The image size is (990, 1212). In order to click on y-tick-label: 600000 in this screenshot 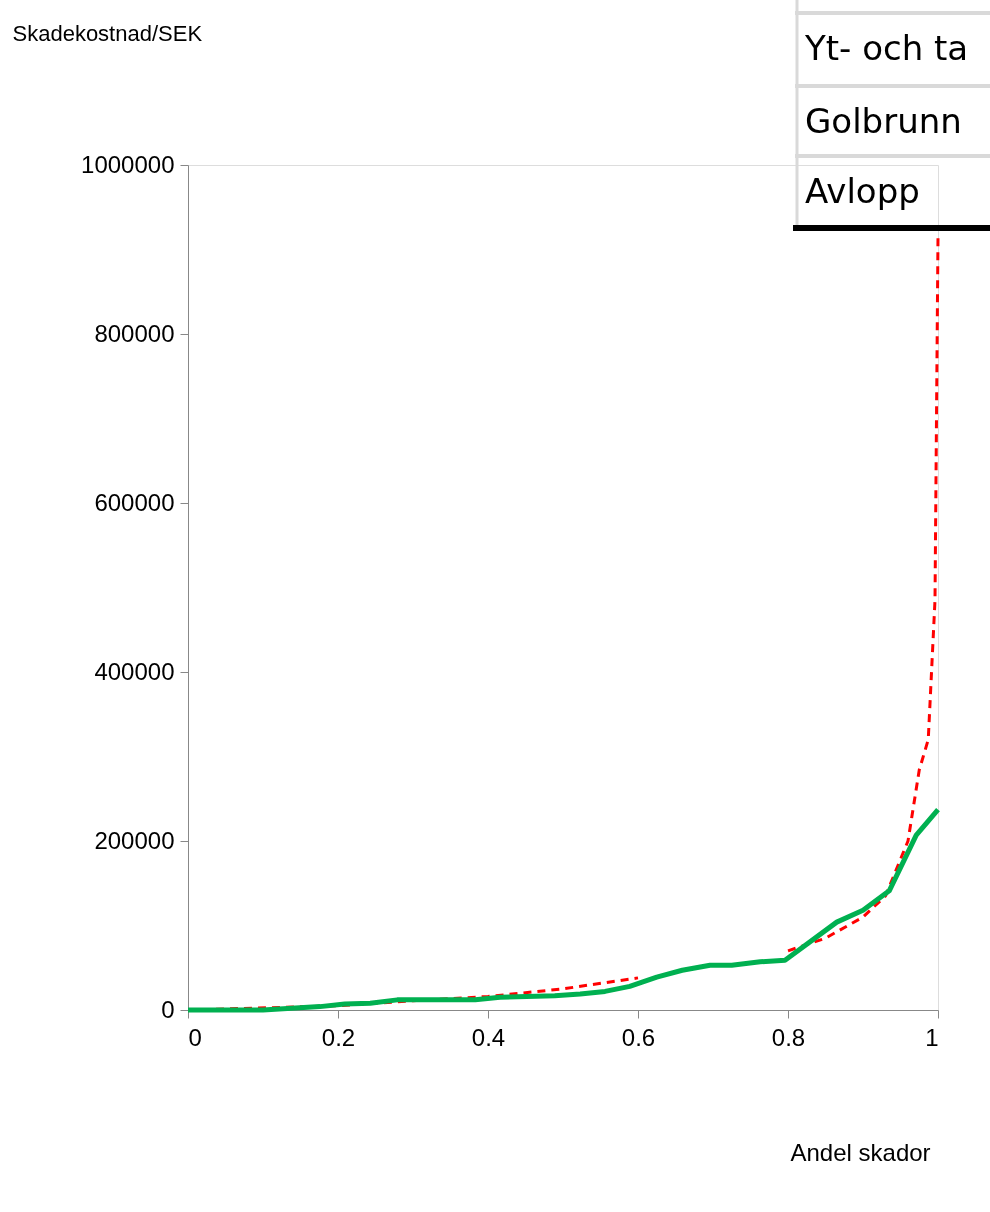, I will do `click(134, 502)`.